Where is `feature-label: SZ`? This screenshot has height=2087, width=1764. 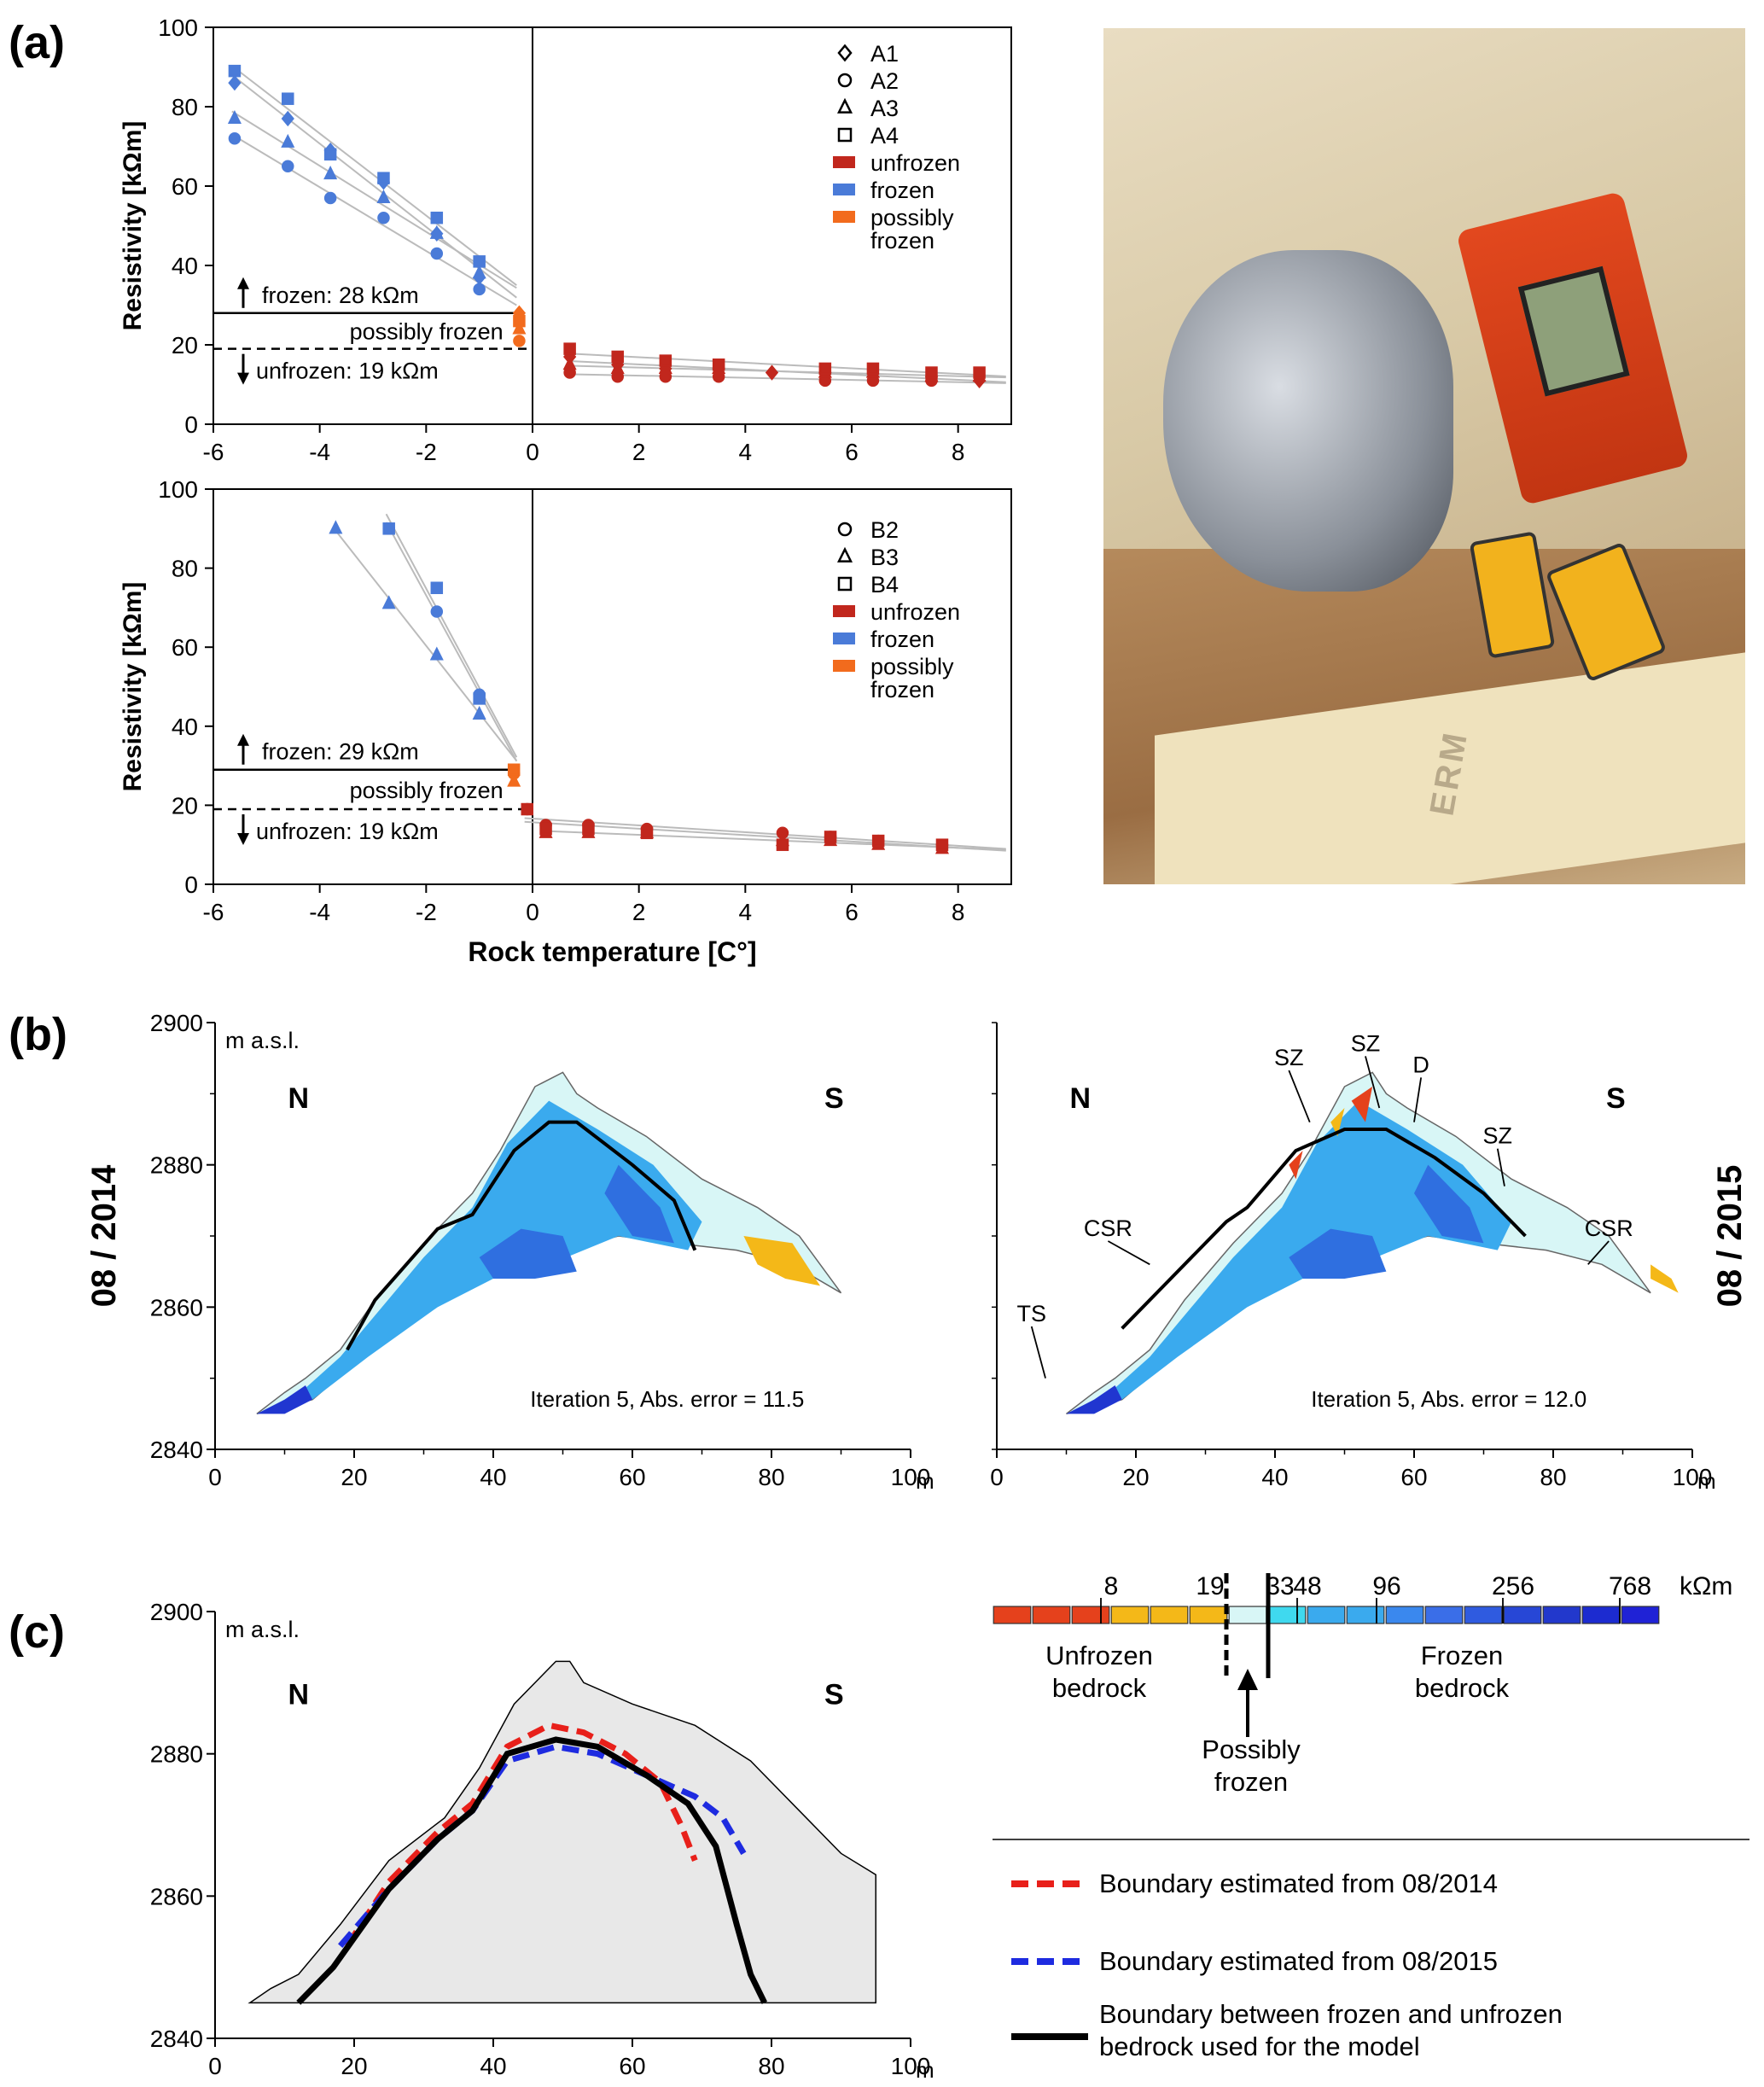 feature-label: SZ is located at coordinates (1498, 1136).